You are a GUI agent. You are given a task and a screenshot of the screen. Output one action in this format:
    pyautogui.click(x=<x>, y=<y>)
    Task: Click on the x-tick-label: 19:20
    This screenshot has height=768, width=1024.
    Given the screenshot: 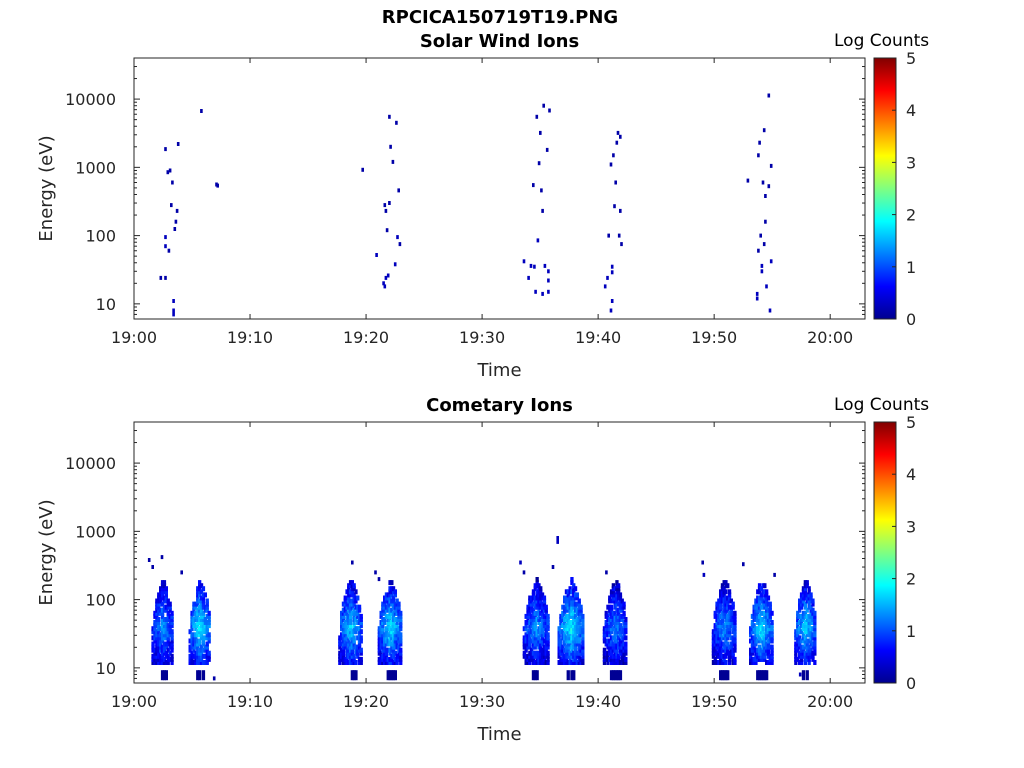 What is the action you would take?
    pyautogui.click(x=366, y=701)
    